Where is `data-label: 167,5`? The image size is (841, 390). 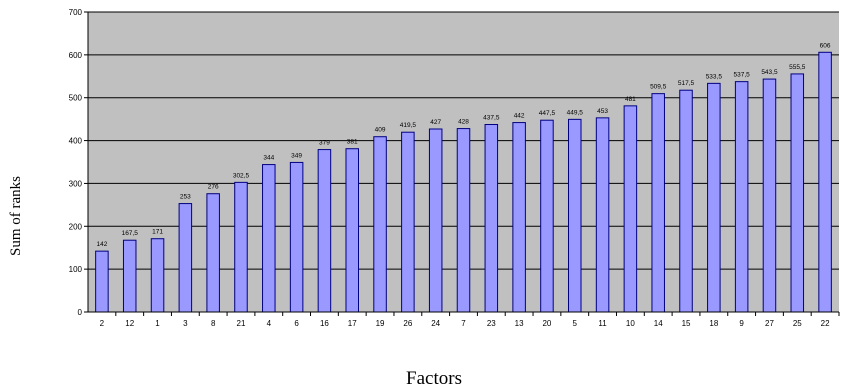 data-label: 167,5 is located at coordinates (130, 233).